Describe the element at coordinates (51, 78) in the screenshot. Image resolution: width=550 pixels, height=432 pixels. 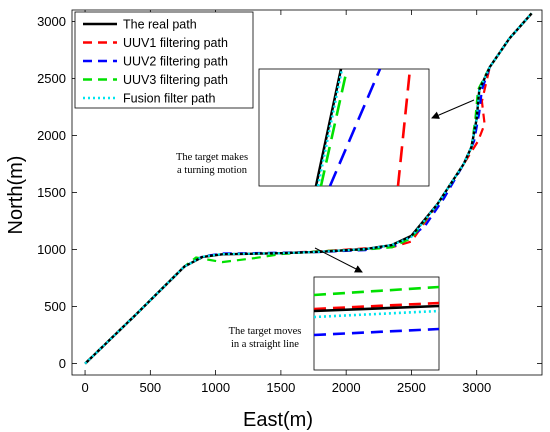
I see `y-tick-label: 2500` at that location.